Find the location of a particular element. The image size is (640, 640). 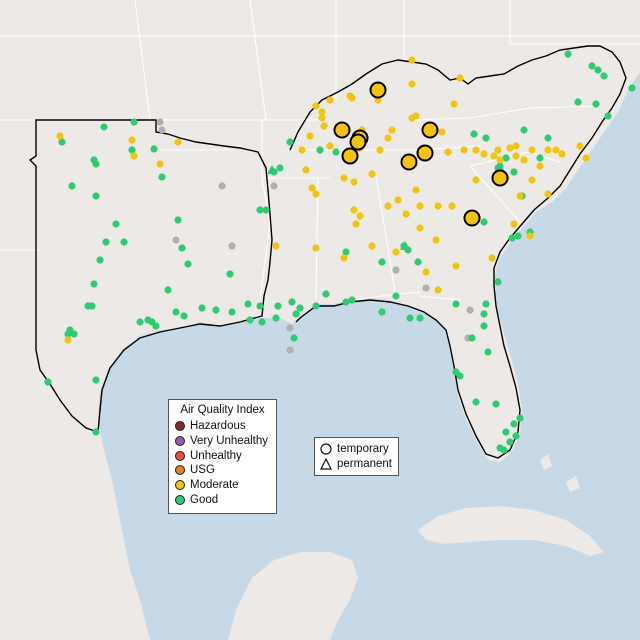

legend-label: Good is located at coordinates (204, 499).